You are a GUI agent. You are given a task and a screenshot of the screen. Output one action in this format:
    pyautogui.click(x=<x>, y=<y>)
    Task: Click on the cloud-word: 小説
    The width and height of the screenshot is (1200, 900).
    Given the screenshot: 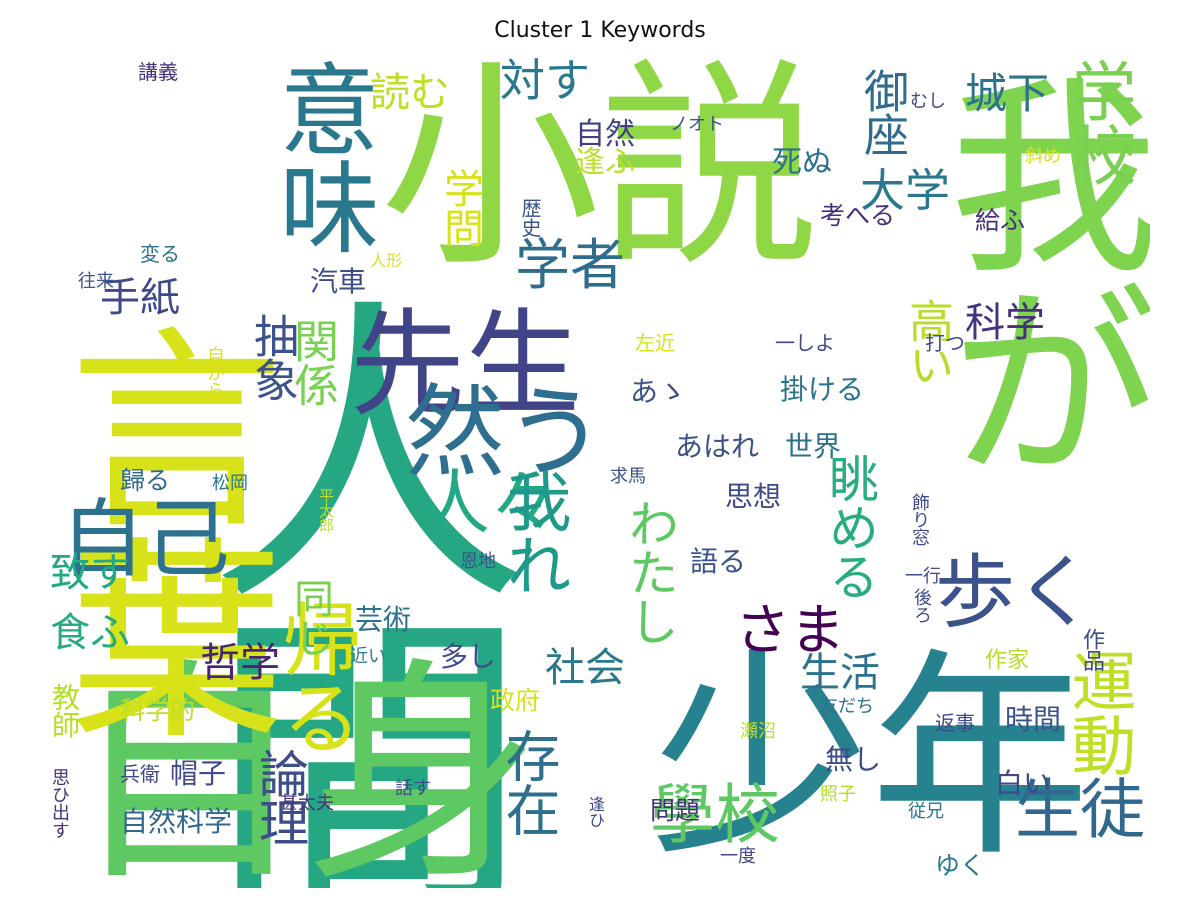 What is the action you would take?
    pyautogui.click(x=600, y=177)
    